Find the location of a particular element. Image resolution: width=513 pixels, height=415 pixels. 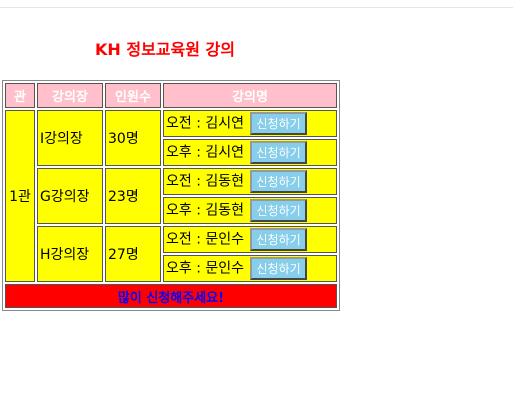

lecture-label: 오후 : 김시연 is located at coordinates (205, 152).